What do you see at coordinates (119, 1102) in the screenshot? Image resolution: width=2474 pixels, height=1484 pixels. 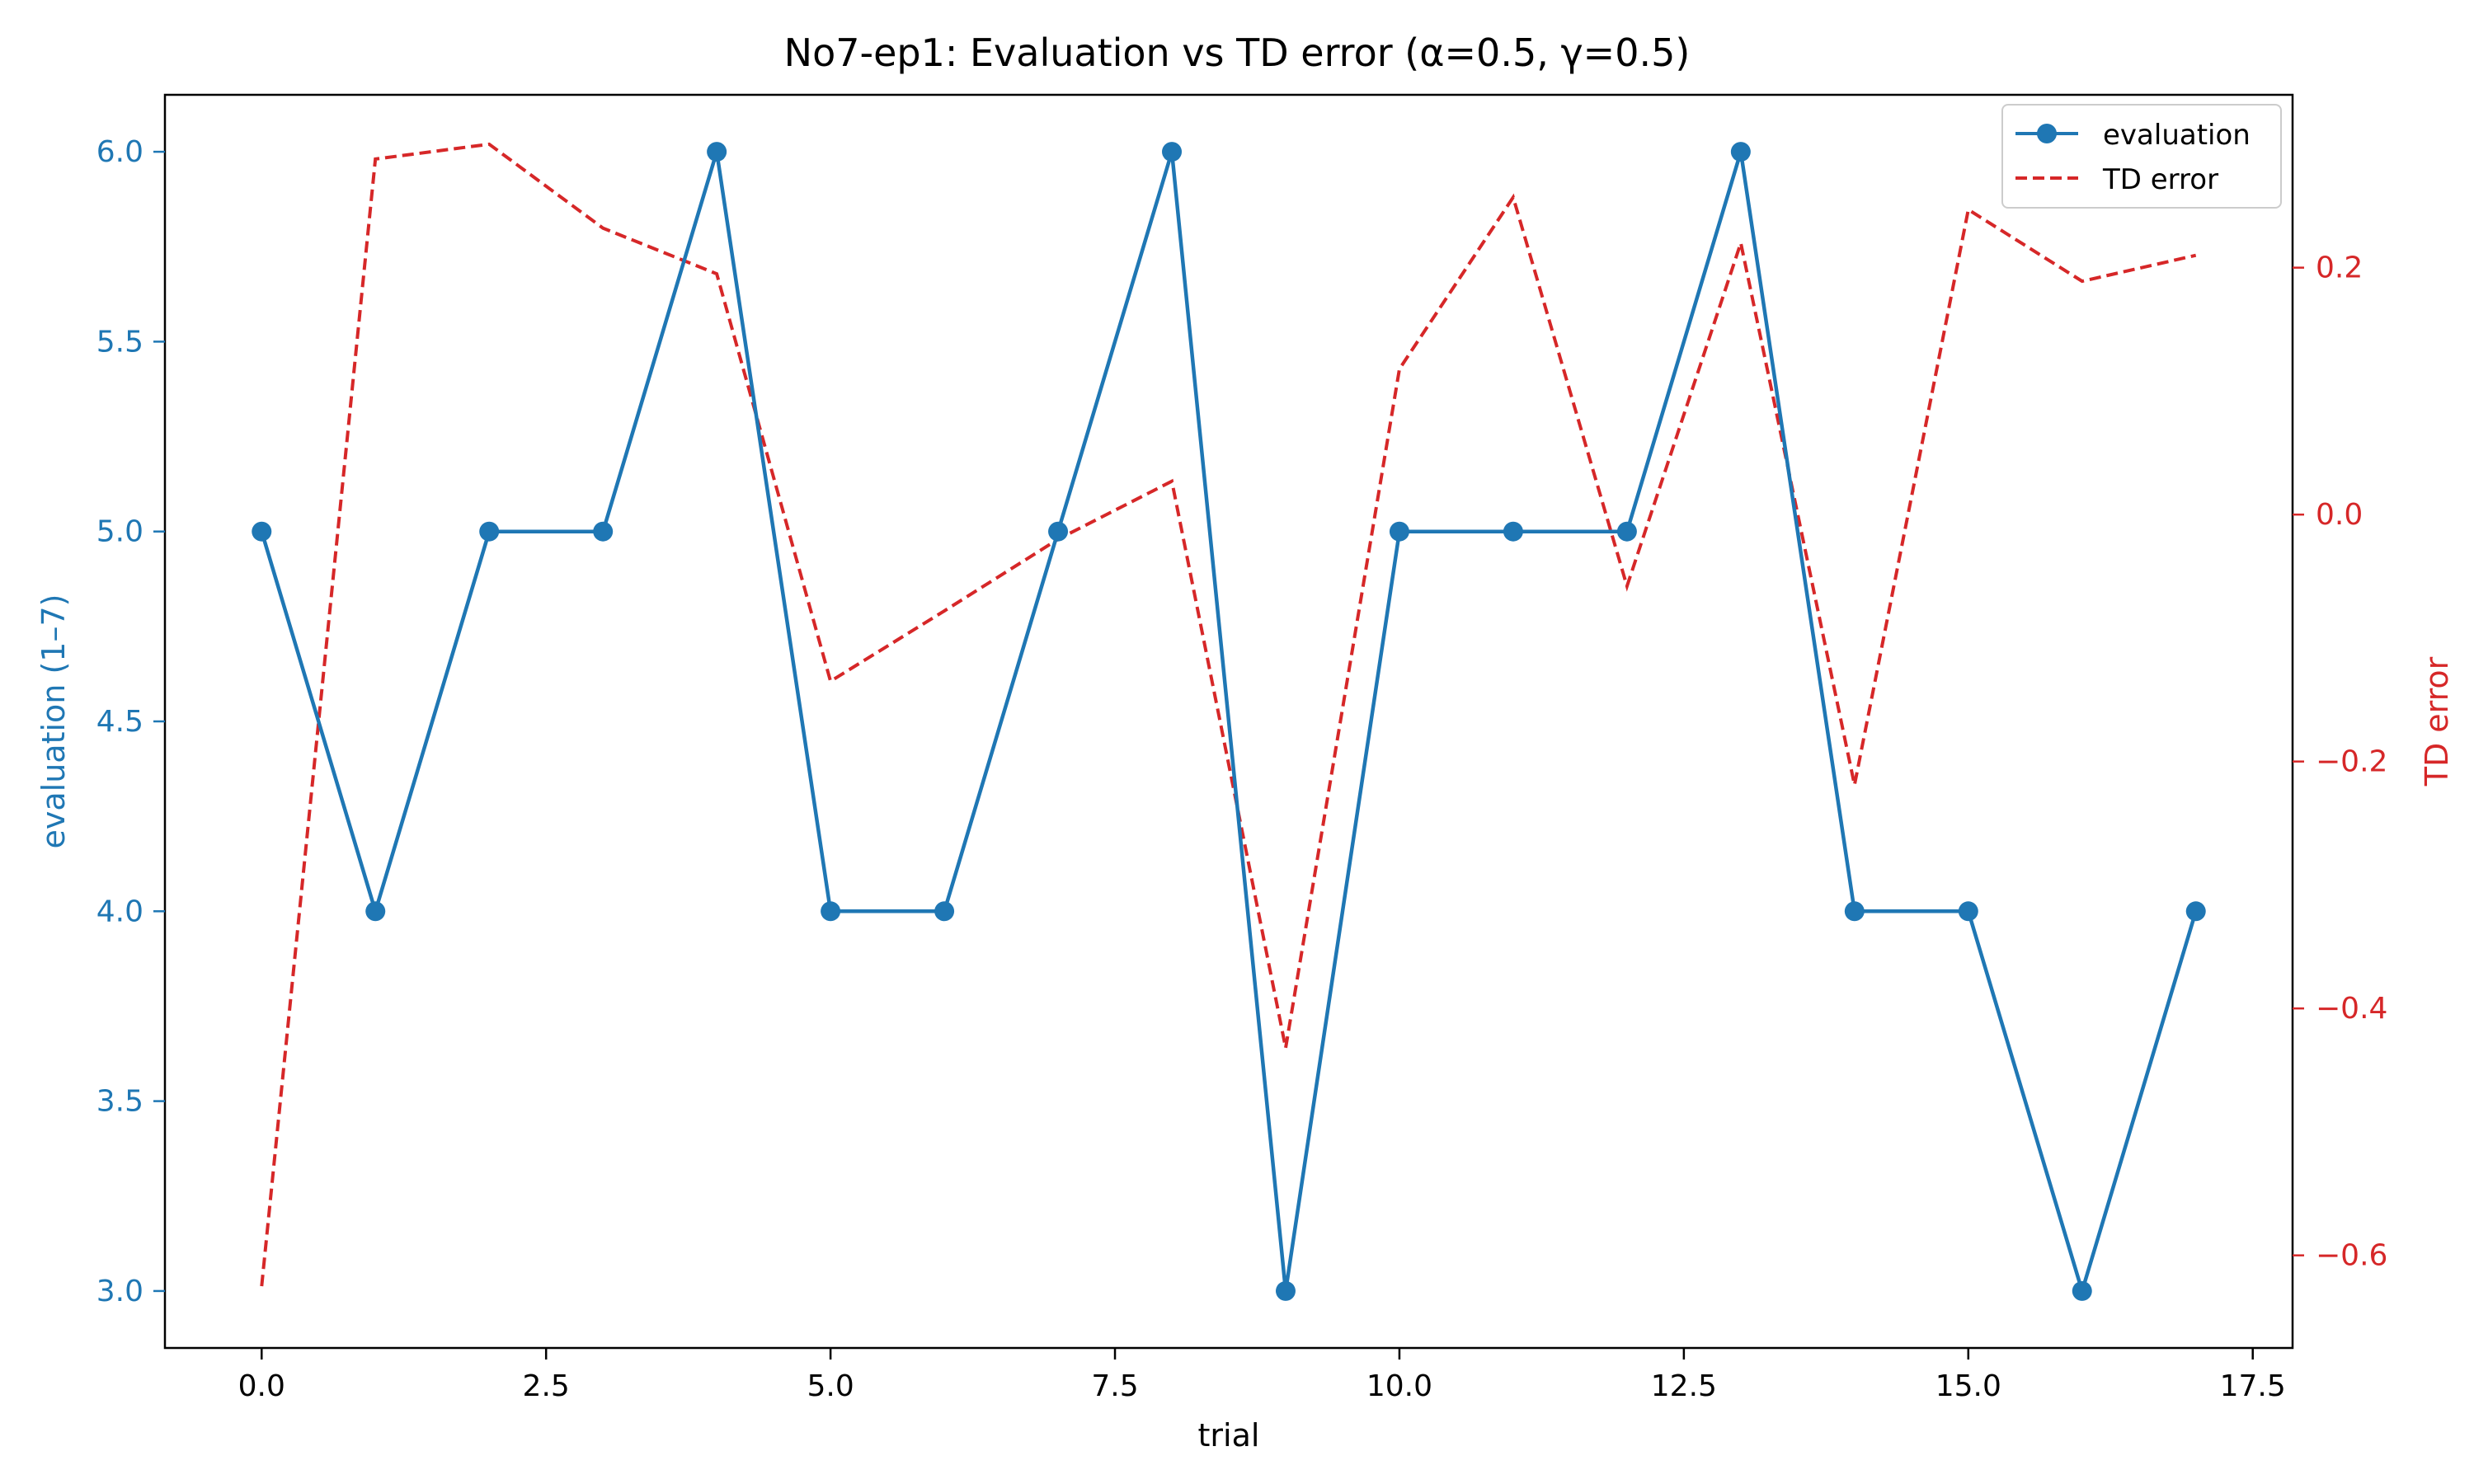 I see `y-left-tick-label: 3.5` at bounding box center [119, 1102].